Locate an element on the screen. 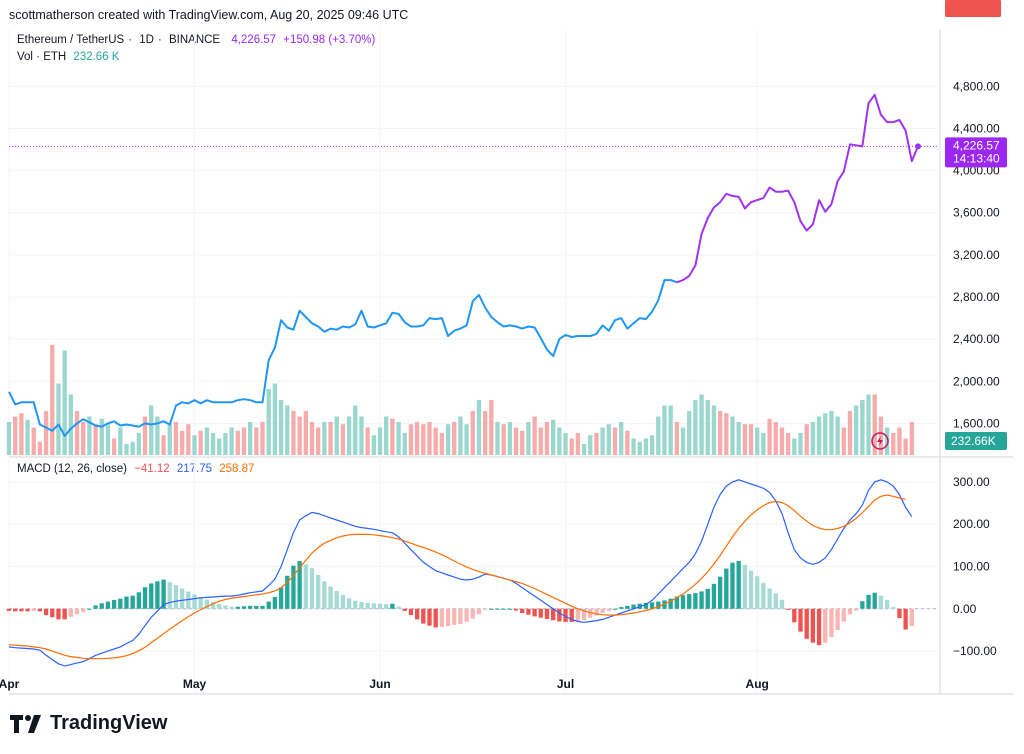 The image size is (1024, 754). last-price-label: 4,226.57 is located at coordinates (976, 145).